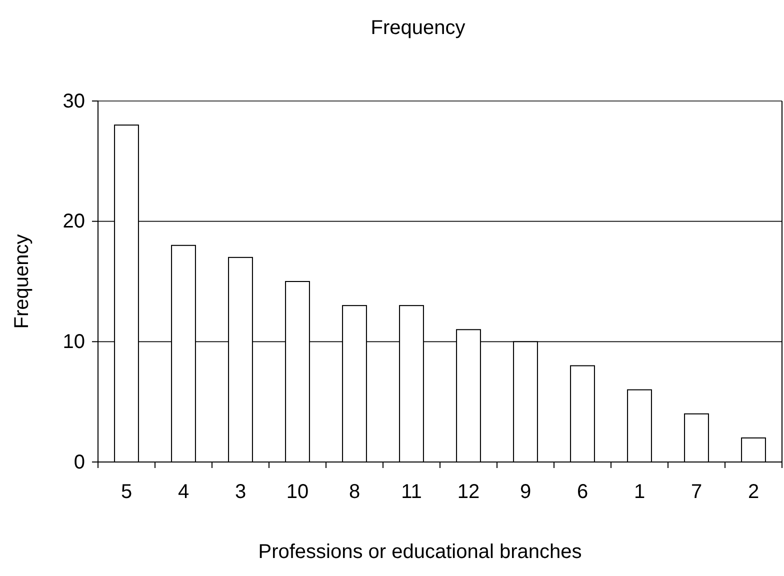 This screenshot has width=784, height=576. What do you see at coordinates (582, 492) in the screenshot?
I see `x-tick-label: 6` at bounding box center [582, 492].